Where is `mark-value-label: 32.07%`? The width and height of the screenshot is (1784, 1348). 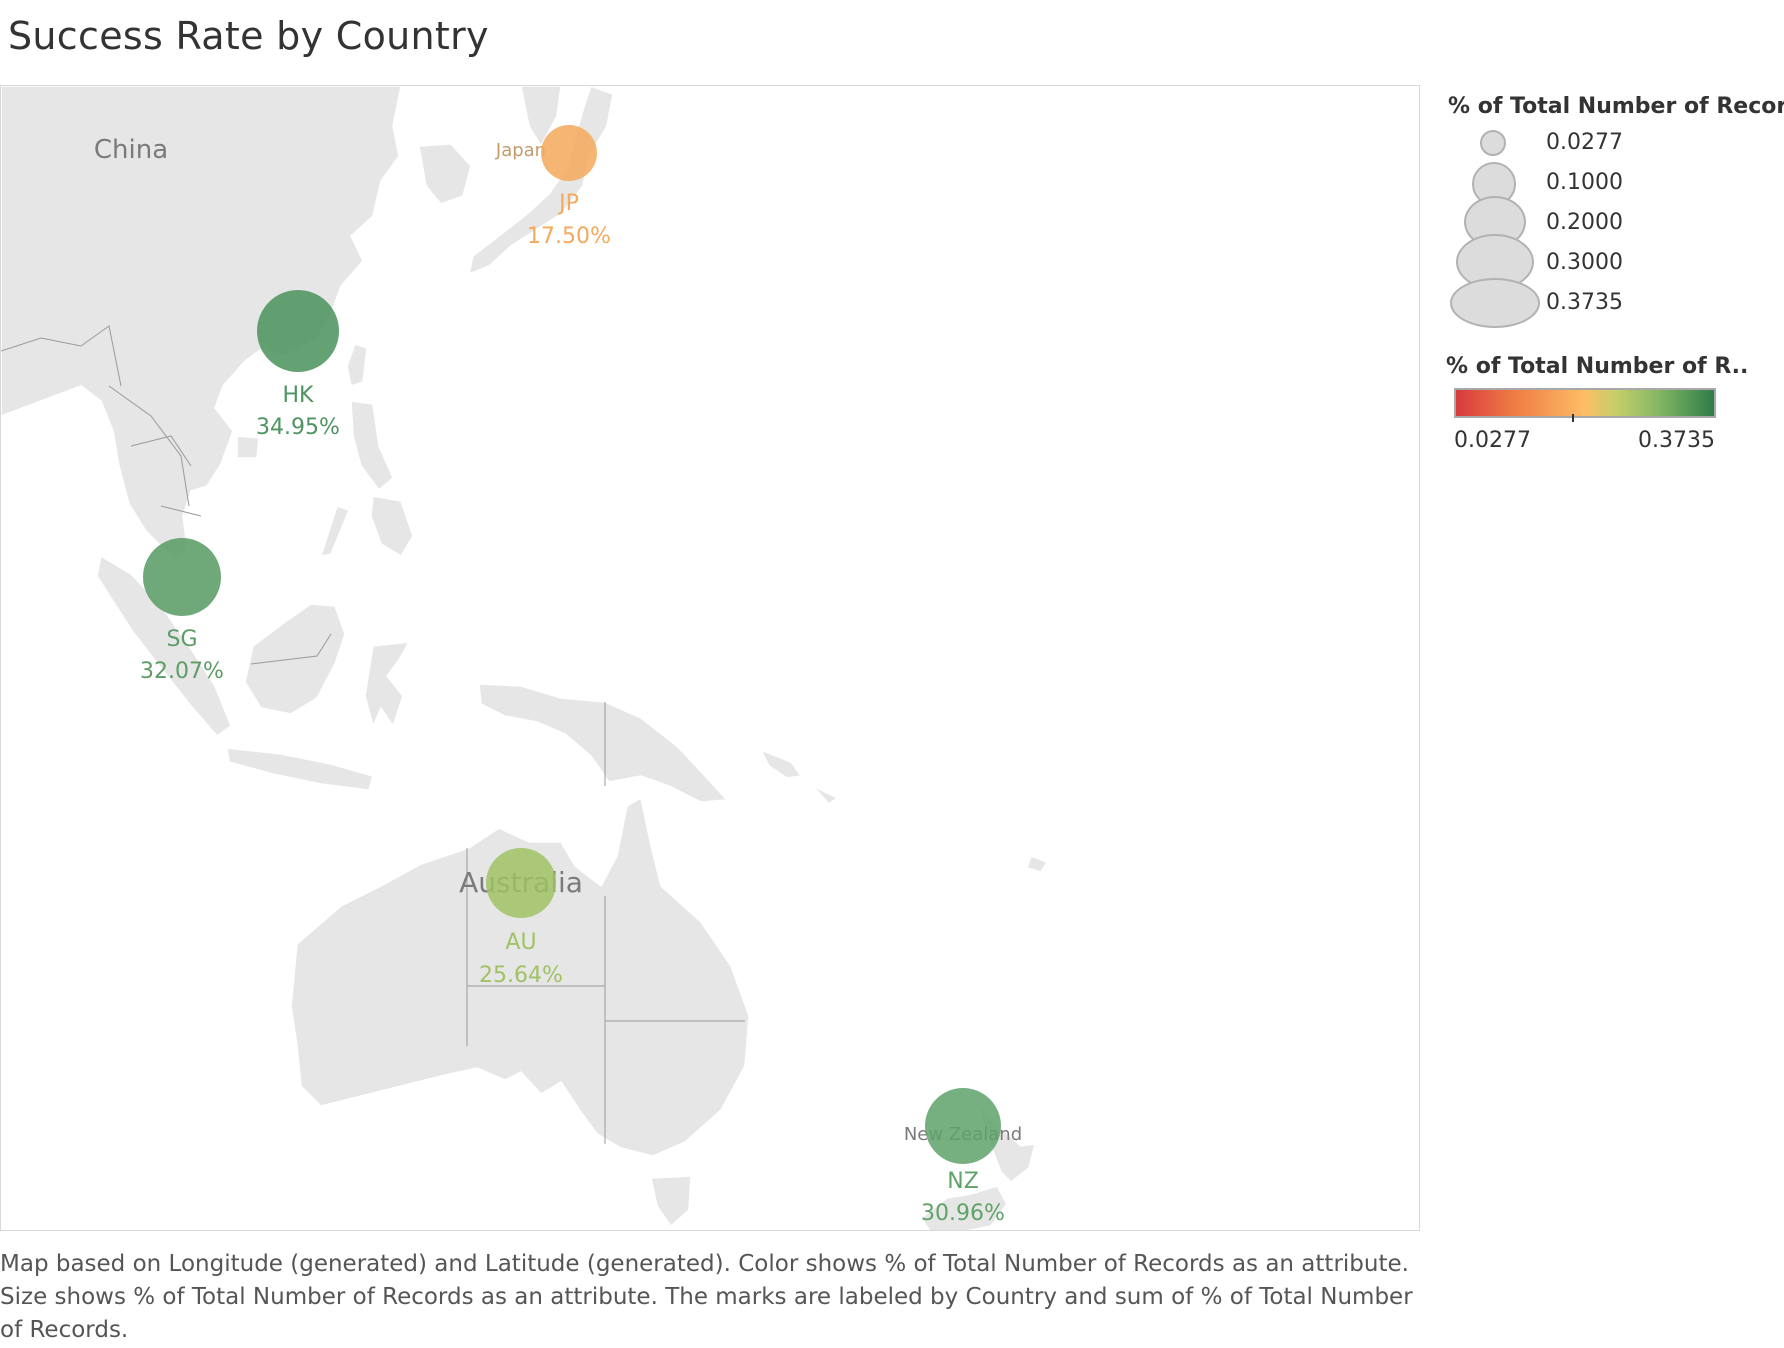
mark-value-label: 32.07% is located at coordinates (182, 671).